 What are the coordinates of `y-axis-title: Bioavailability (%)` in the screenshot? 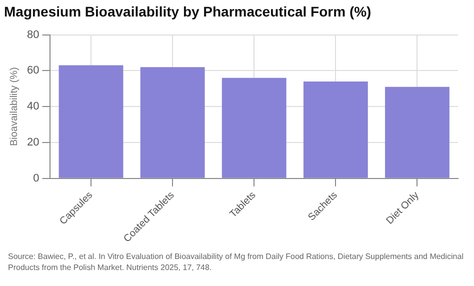 It's located at (14, 106).